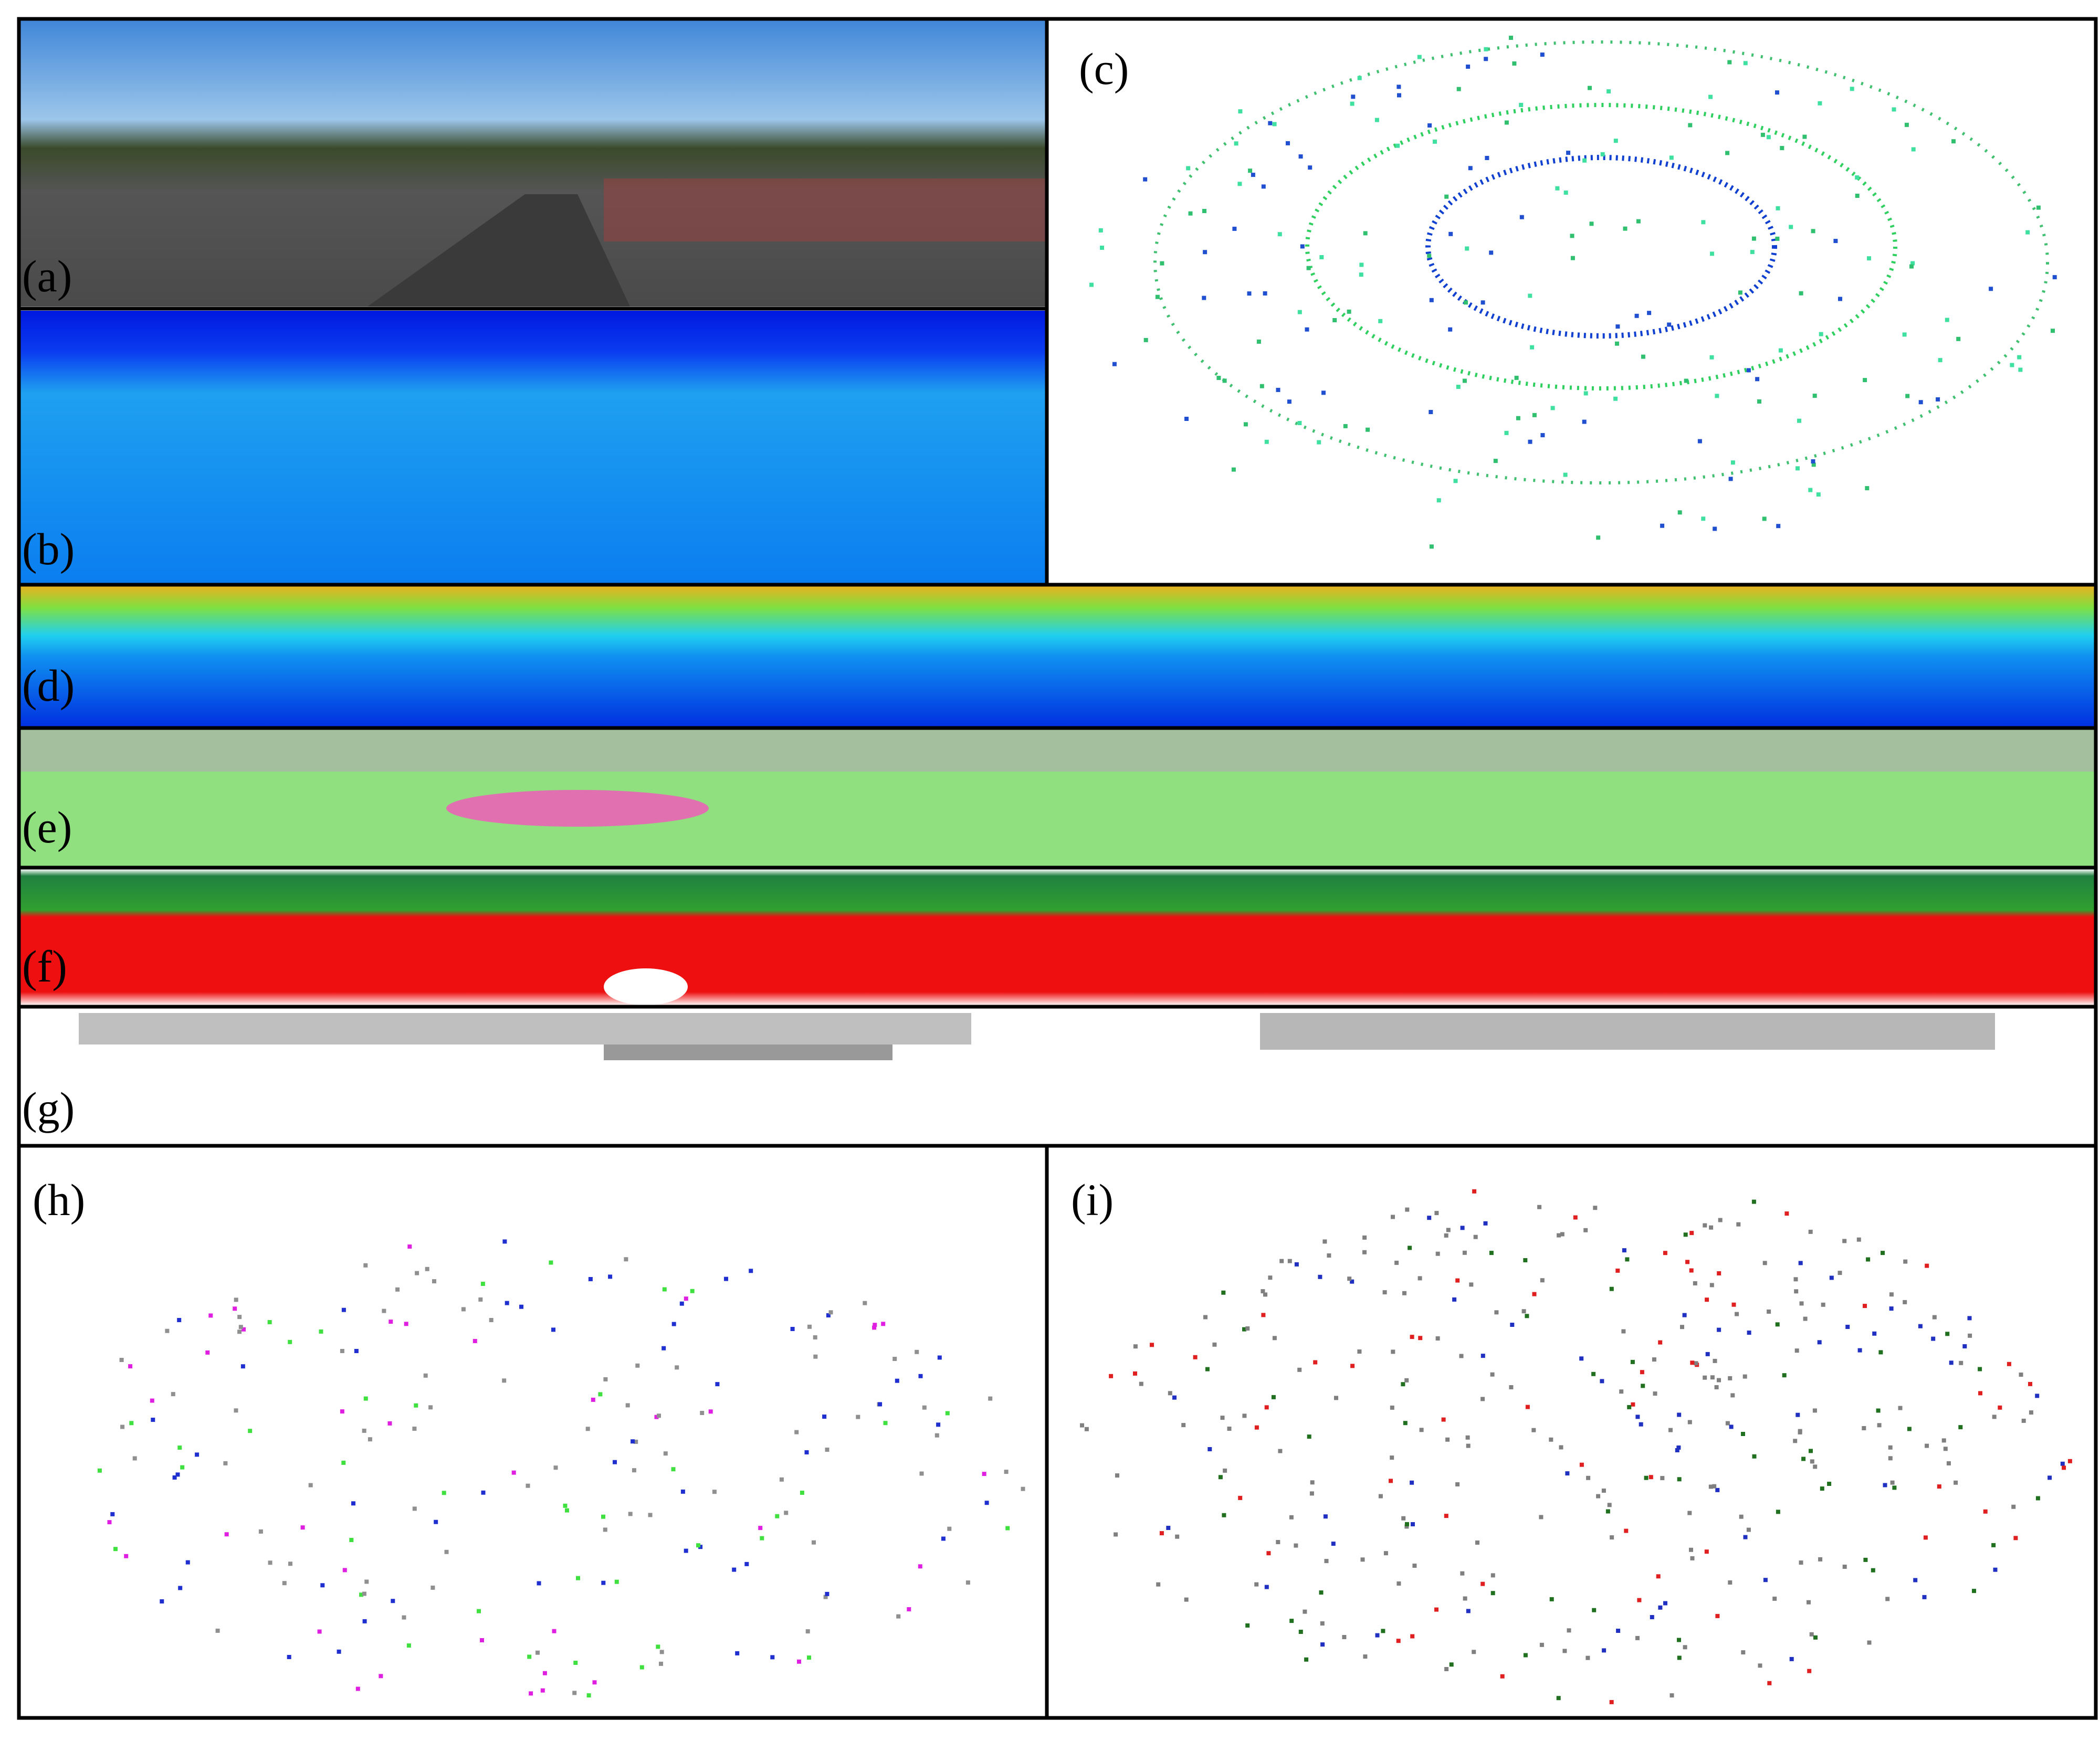  Describe the element at coordinates (59, 1200) in the screenshot. I see `panel-label: (h)` at that location.